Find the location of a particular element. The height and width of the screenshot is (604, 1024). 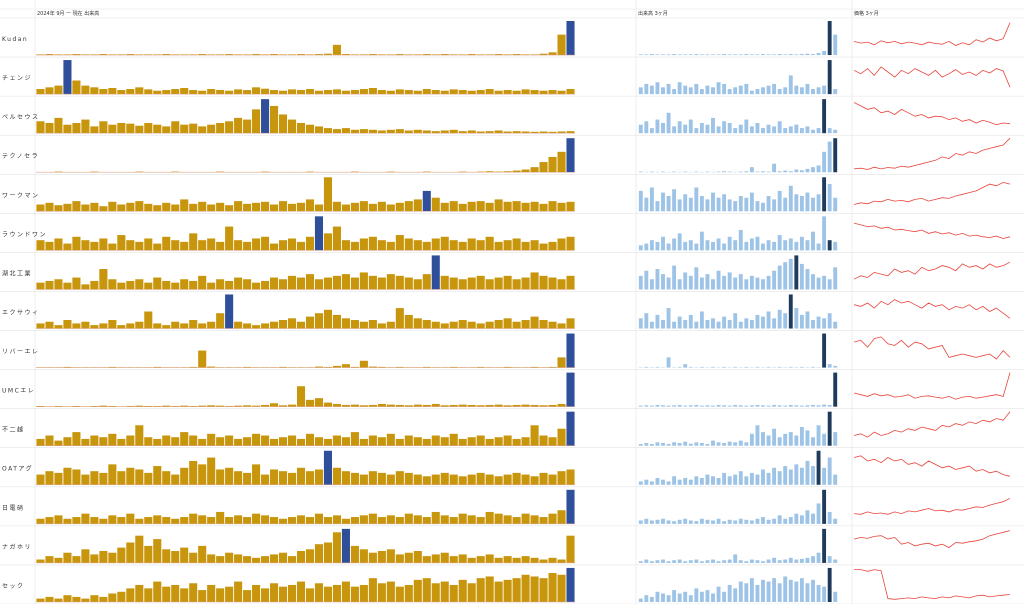

price-line is located at coordinates (932, 466).